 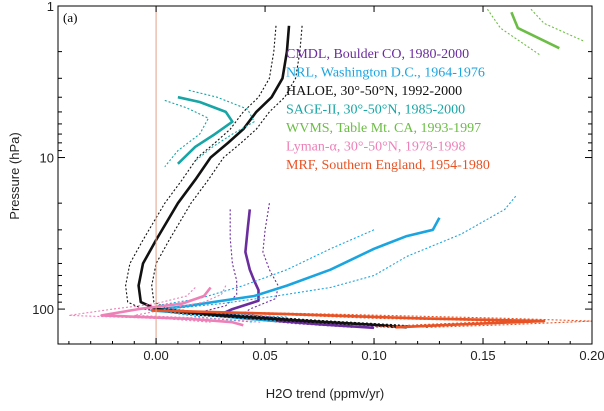 I want to click on series-2-lower-bound, so click(x=264, y=276).